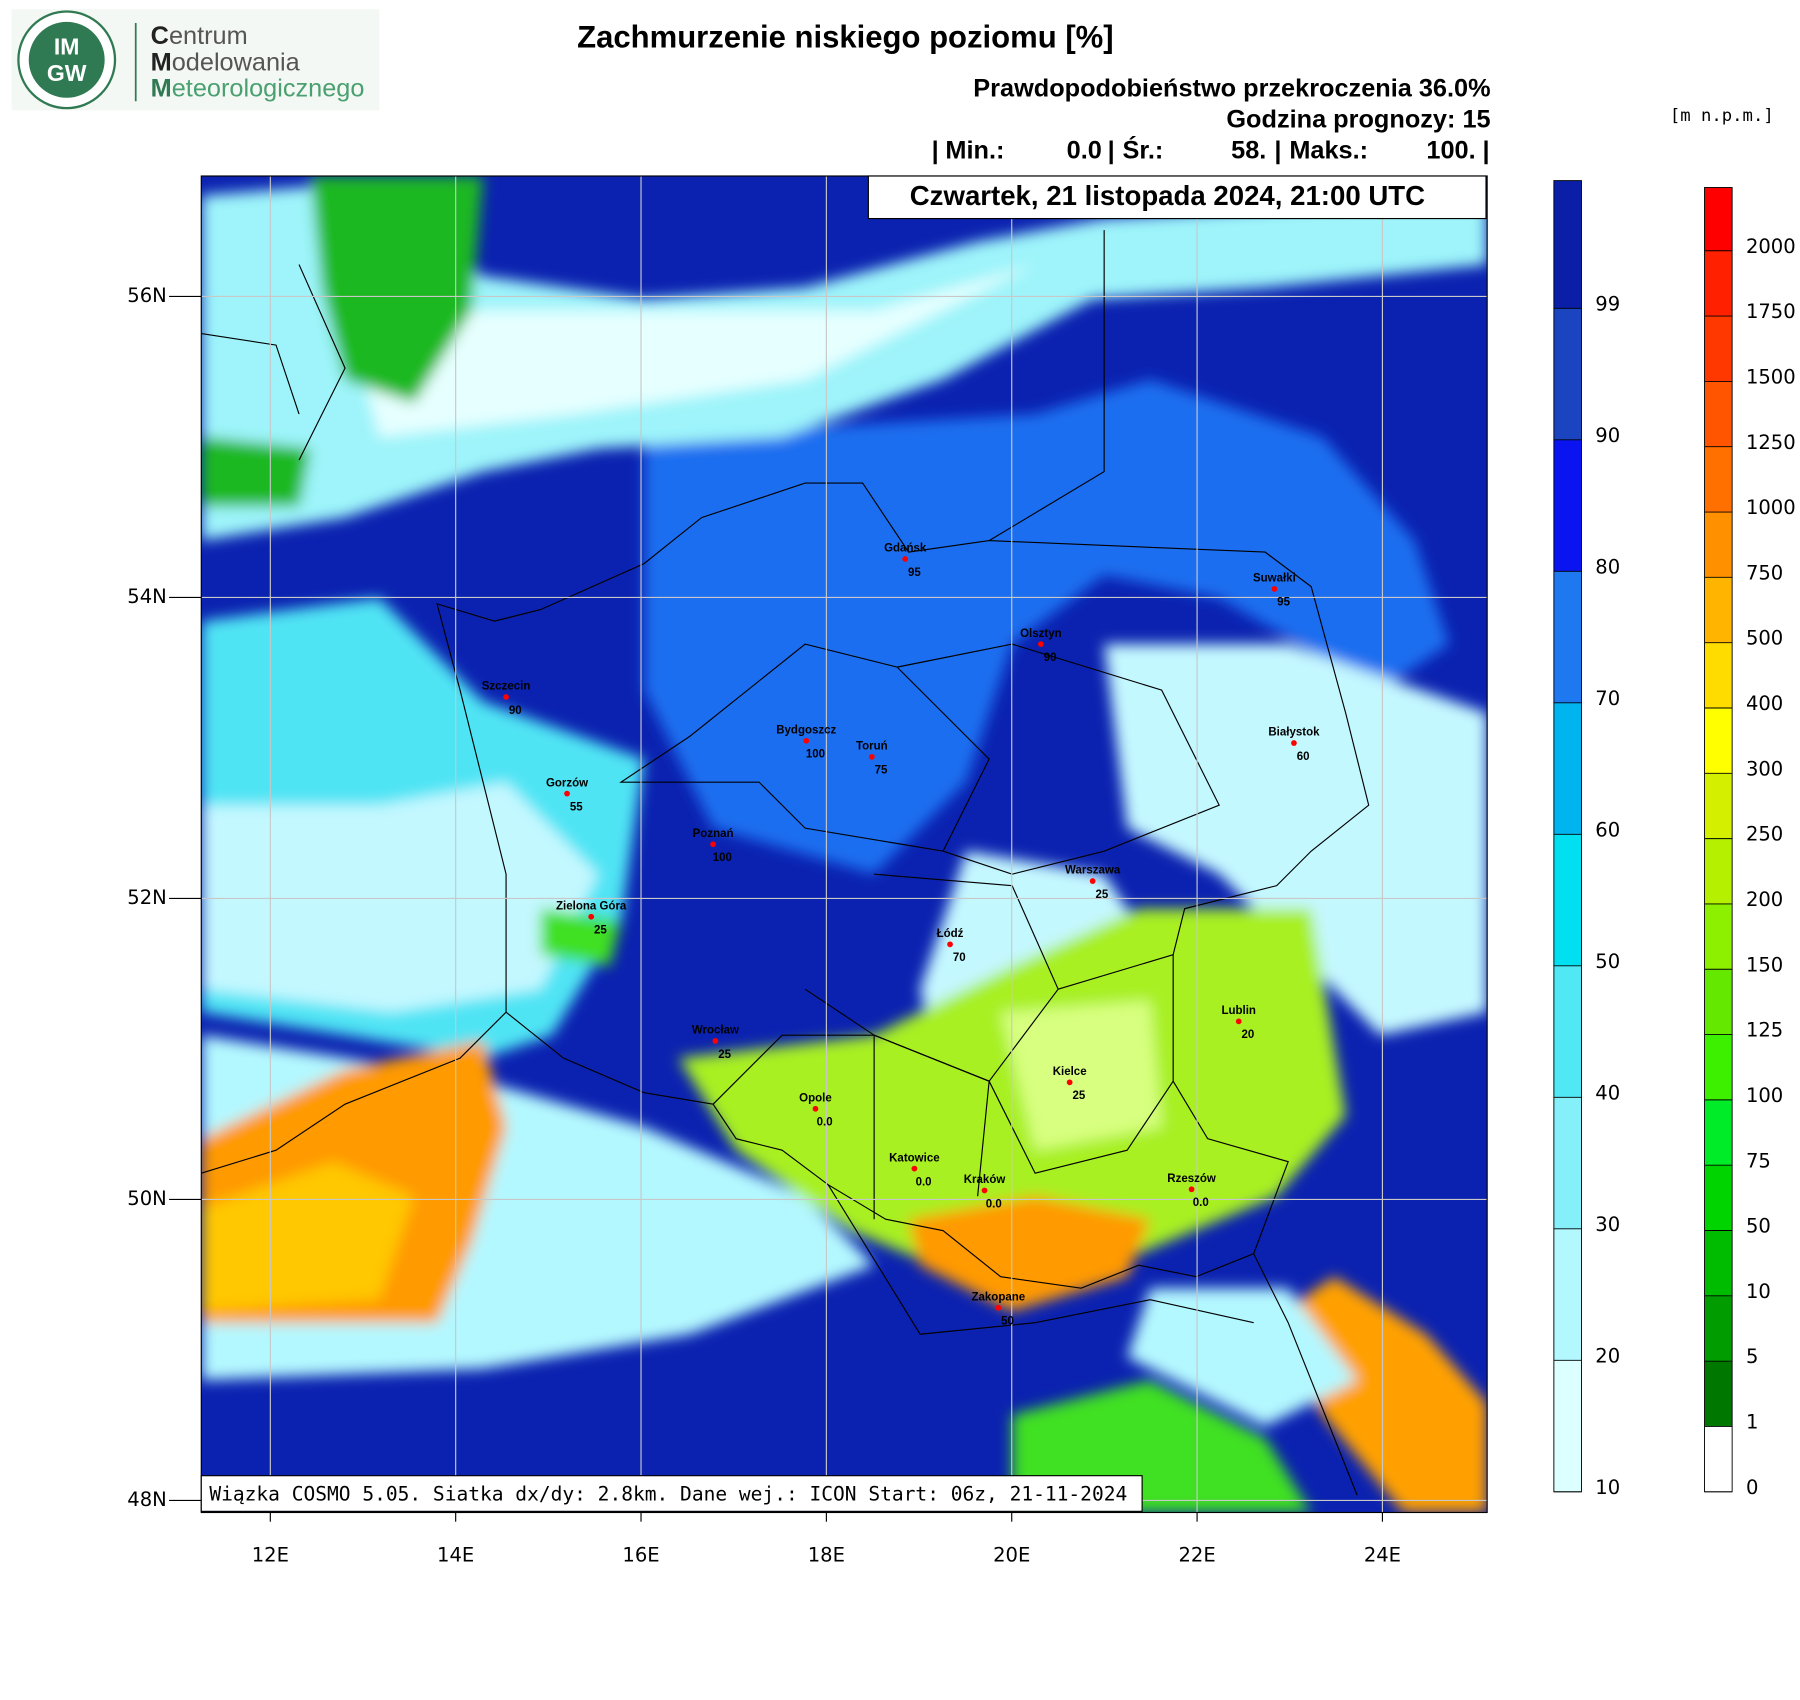 Image resolution: width=1800 pixels, height=1700 pixels. What do you see at coordinates (1771, 376) in the screenshot?
I see `colorbar-label: 1500` at bounding box center [1771, 376].